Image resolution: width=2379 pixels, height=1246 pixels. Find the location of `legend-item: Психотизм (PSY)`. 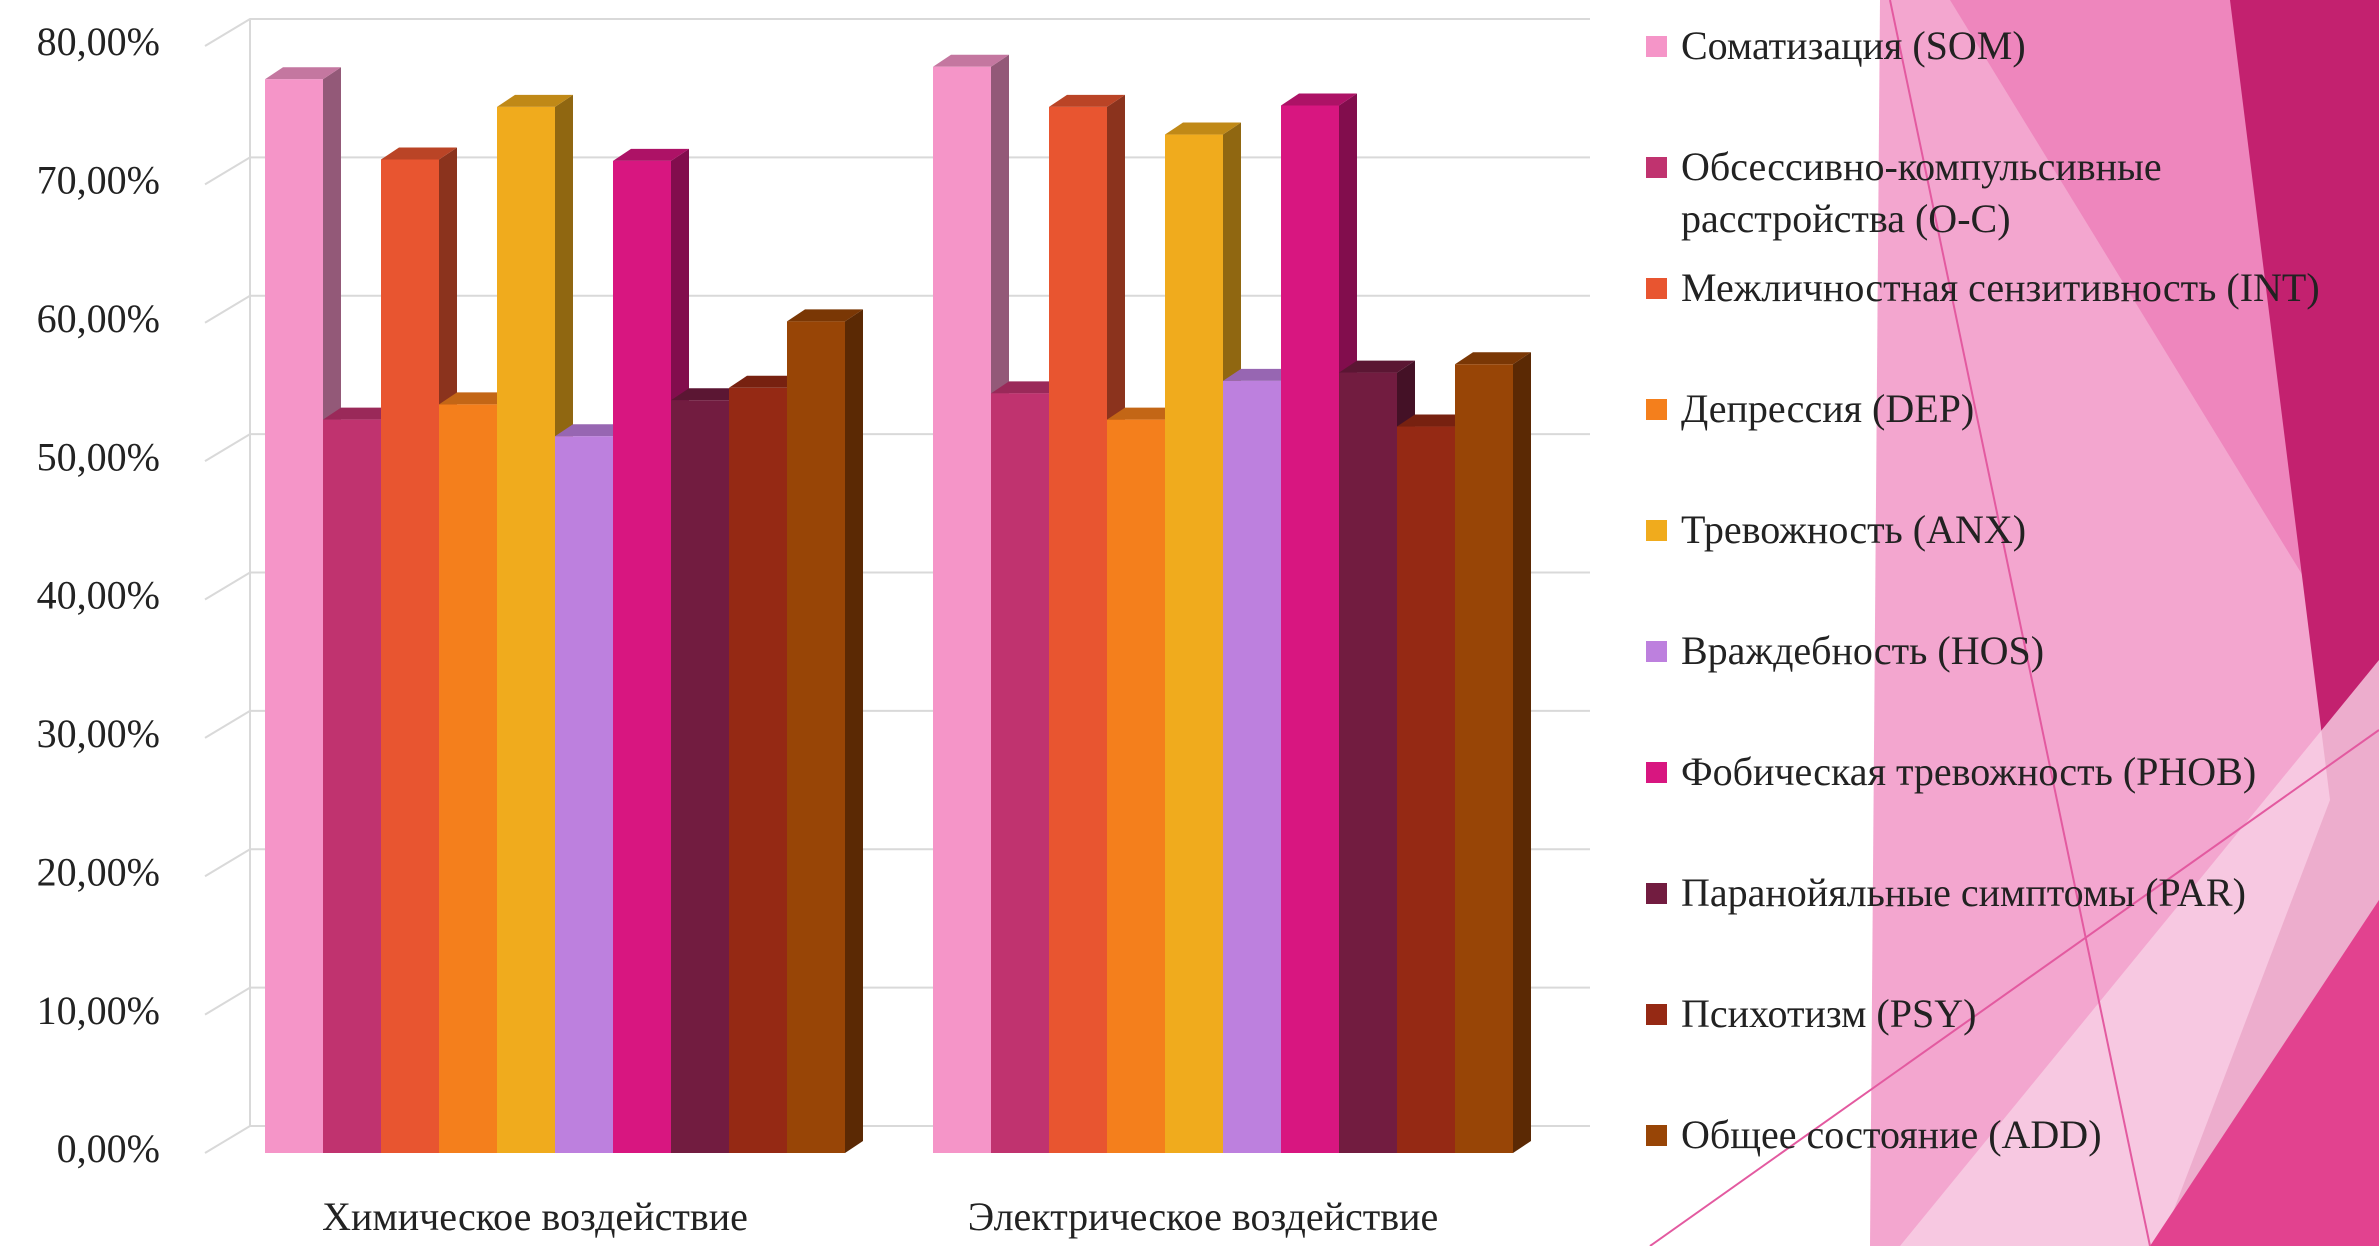

legend-item: Психотизм (PSY) is located at coordinates (2006, 1014).